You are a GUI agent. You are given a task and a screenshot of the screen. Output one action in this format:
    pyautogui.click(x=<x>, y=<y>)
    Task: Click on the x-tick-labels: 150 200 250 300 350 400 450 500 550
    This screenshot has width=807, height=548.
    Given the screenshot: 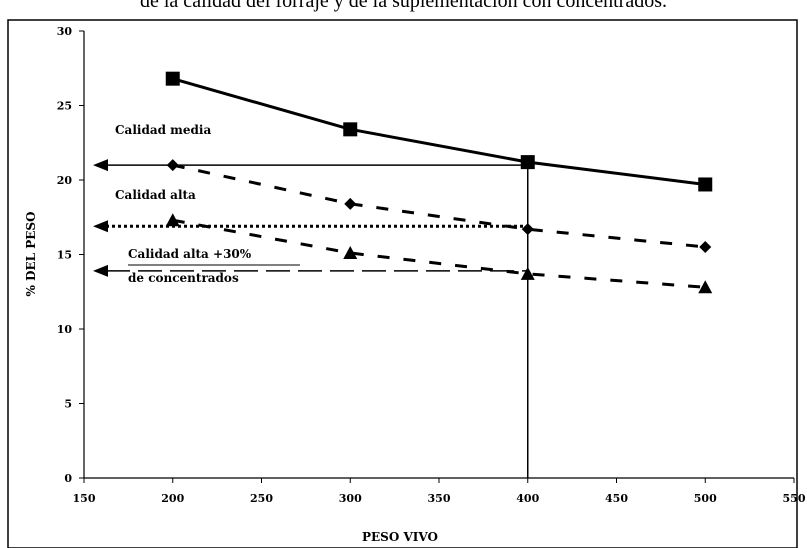 What is the action you would take?
    pyautogui.click(x=439, y=491)
    